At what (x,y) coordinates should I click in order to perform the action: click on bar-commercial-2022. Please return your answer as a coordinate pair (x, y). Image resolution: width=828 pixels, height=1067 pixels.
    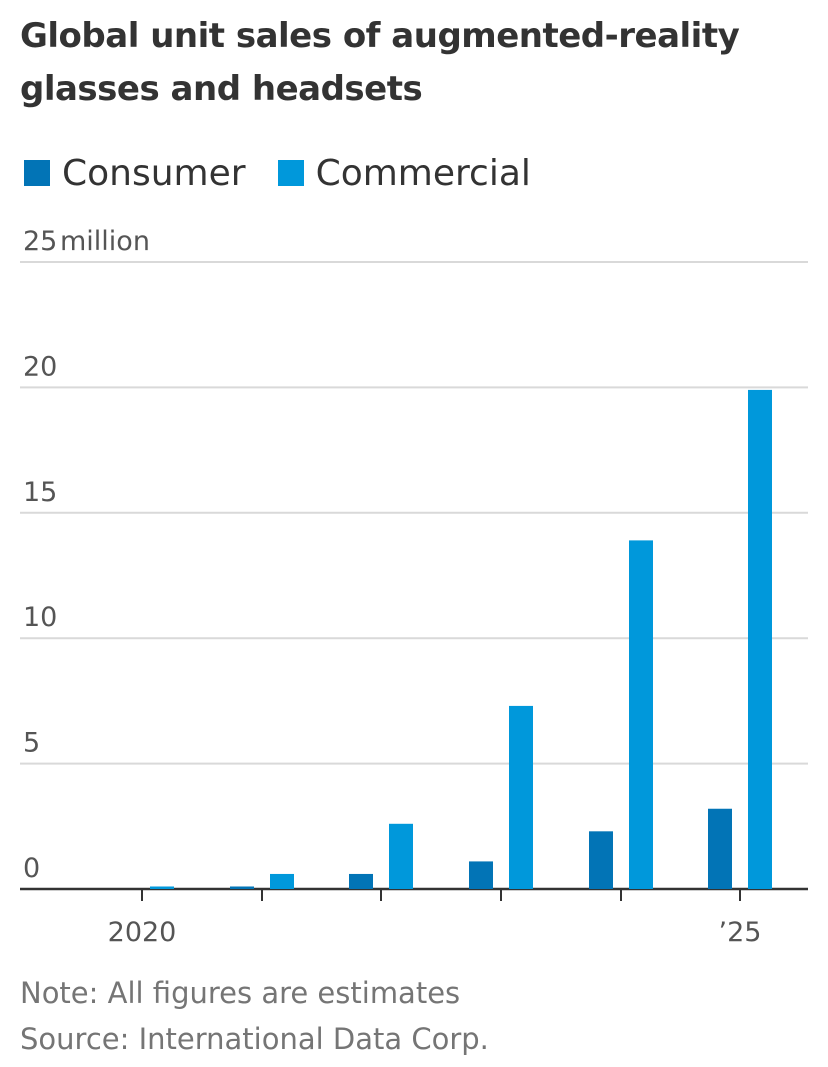
    Looking at the image, I should click on (401, 856).